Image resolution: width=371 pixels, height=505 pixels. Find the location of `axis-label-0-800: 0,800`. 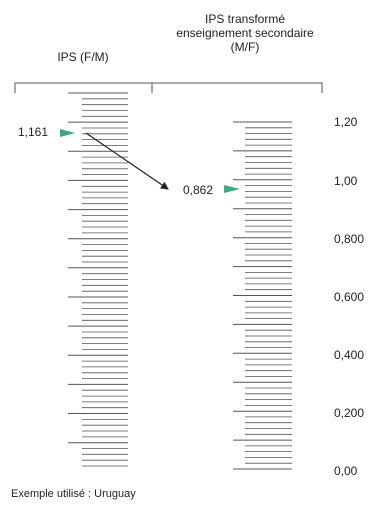

axis-label-0-800: 0,800 is located at coordinates (349, 239).